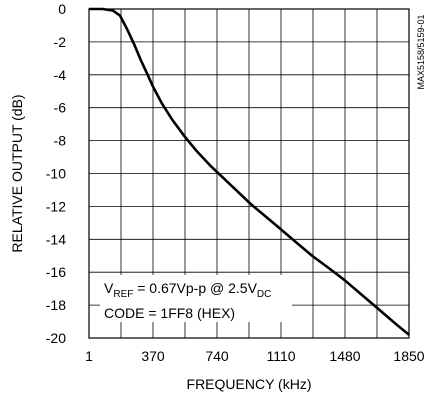 The width and height of the screenshot is (432, 397). I want to click on x-tick-label: 1850, so click(408, 356).